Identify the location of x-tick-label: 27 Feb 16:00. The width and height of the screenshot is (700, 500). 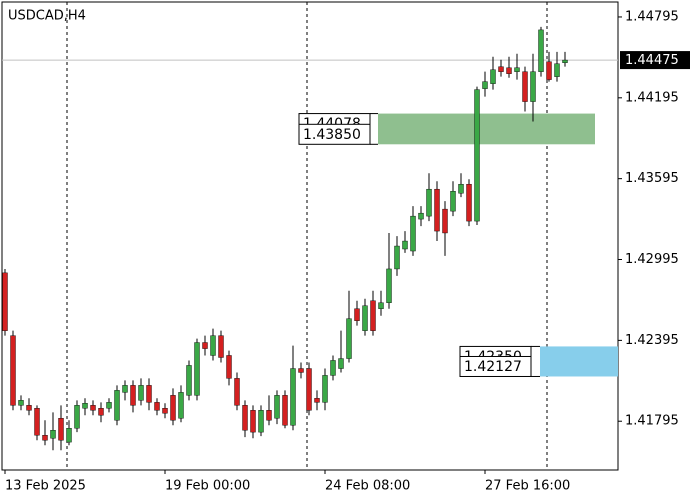
(527, 486).